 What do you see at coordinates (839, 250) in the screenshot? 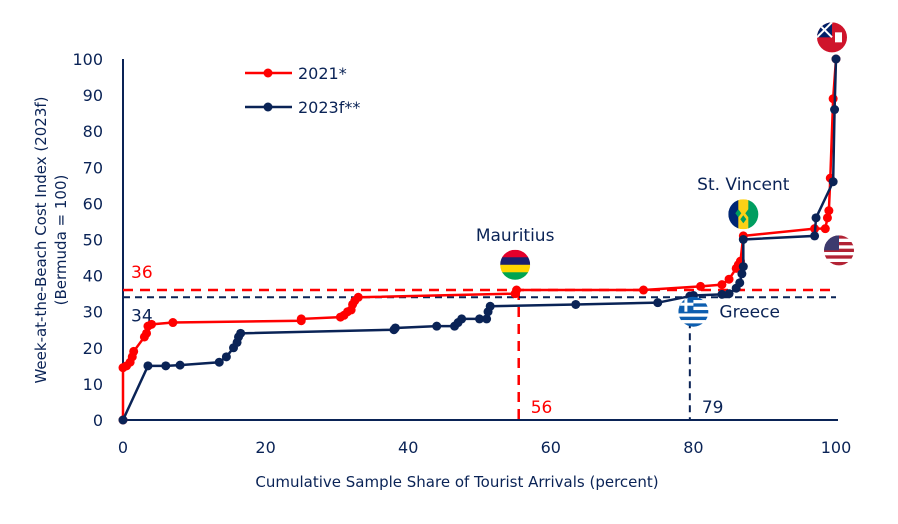
I see `usa-flag-icon` at bounding box center [839, 250].